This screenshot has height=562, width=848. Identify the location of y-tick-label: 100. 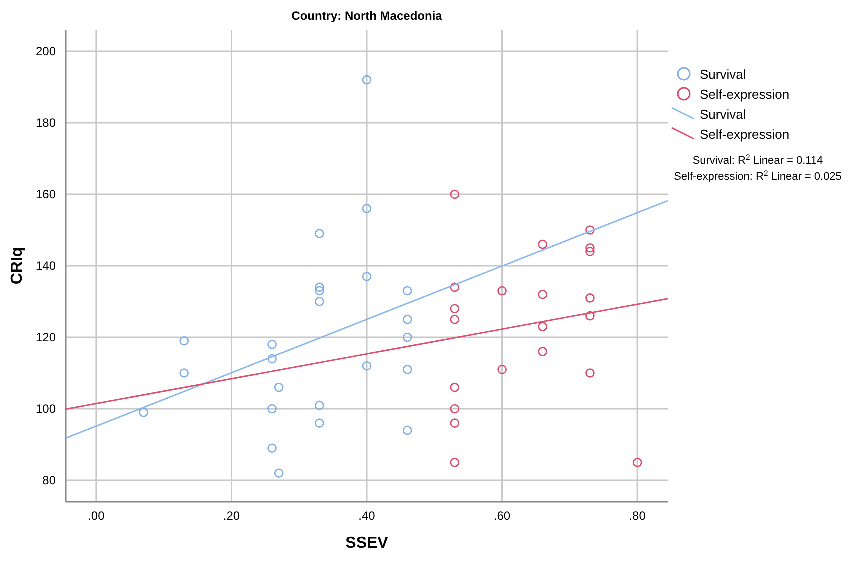
(46, 409).